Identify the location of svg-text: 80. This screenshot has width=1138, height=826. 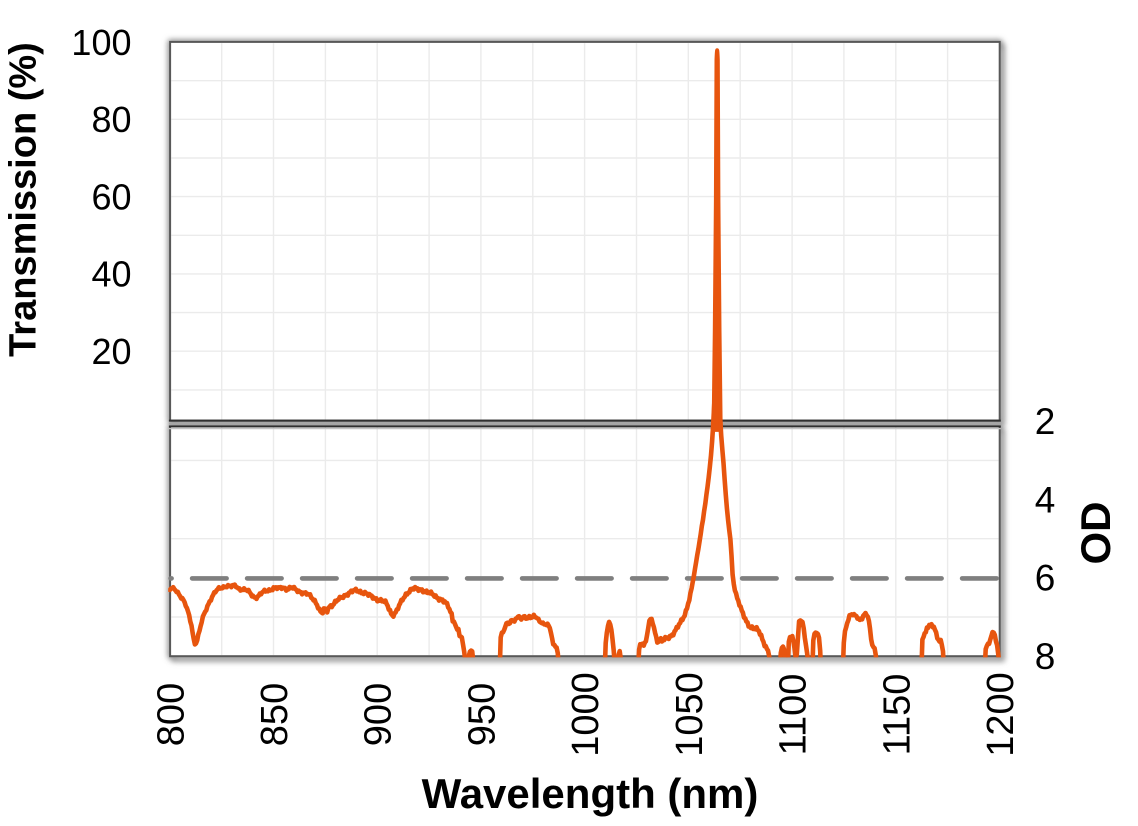
(111, 119).